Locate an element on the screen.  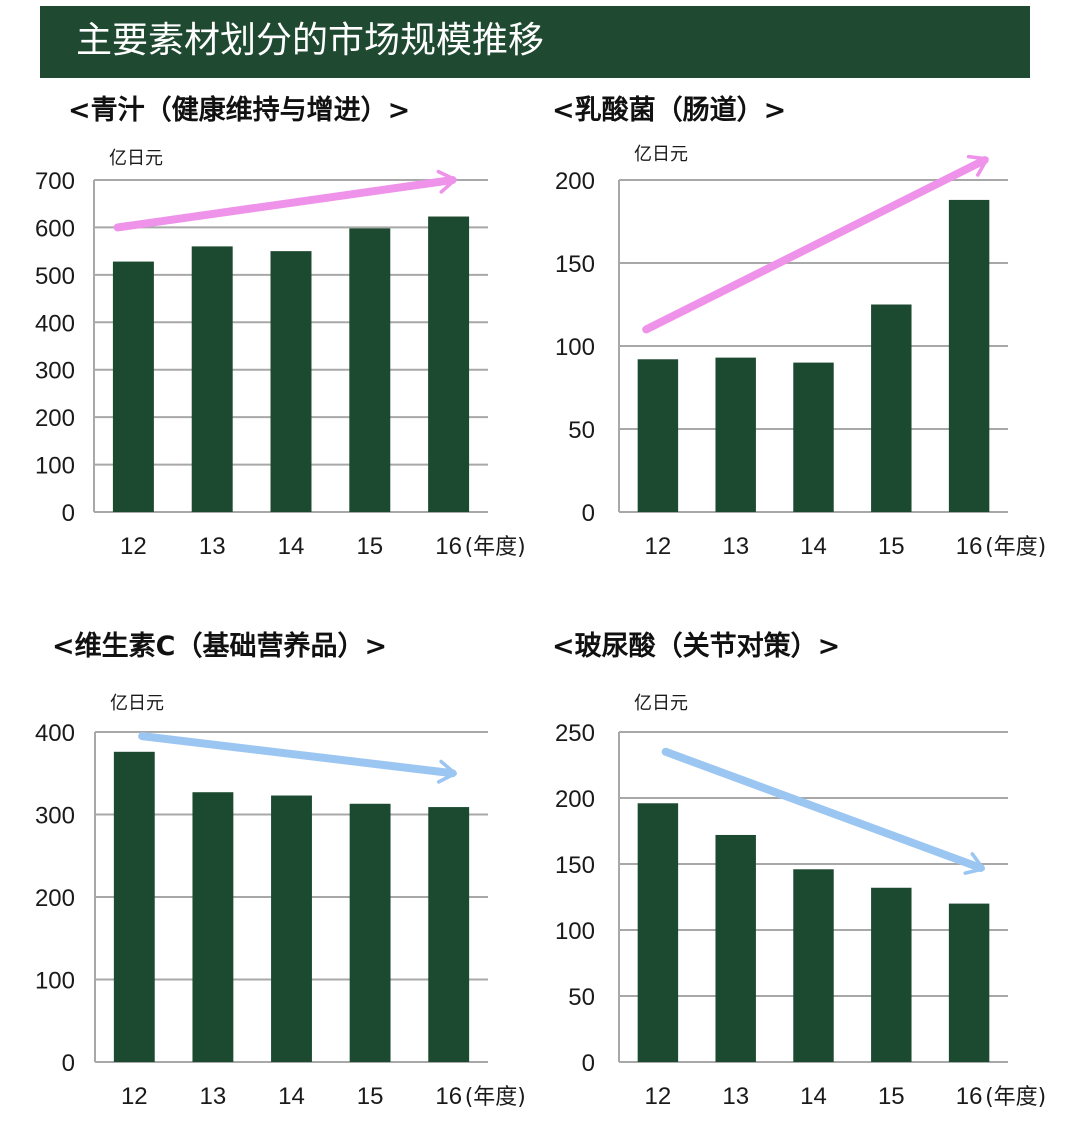
chart-title-hyaluronic-acid: <玻尿酸（关节对策）> is located at coordinates (696, 646).